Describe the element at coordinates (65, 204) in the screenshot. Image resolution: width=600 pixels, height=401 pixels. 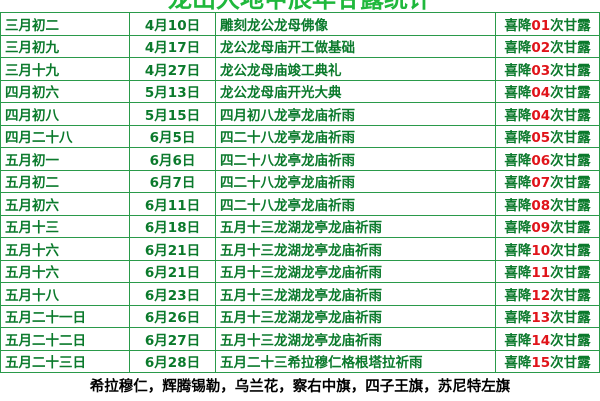
I see `lunar-date: 五月初六` at that location.